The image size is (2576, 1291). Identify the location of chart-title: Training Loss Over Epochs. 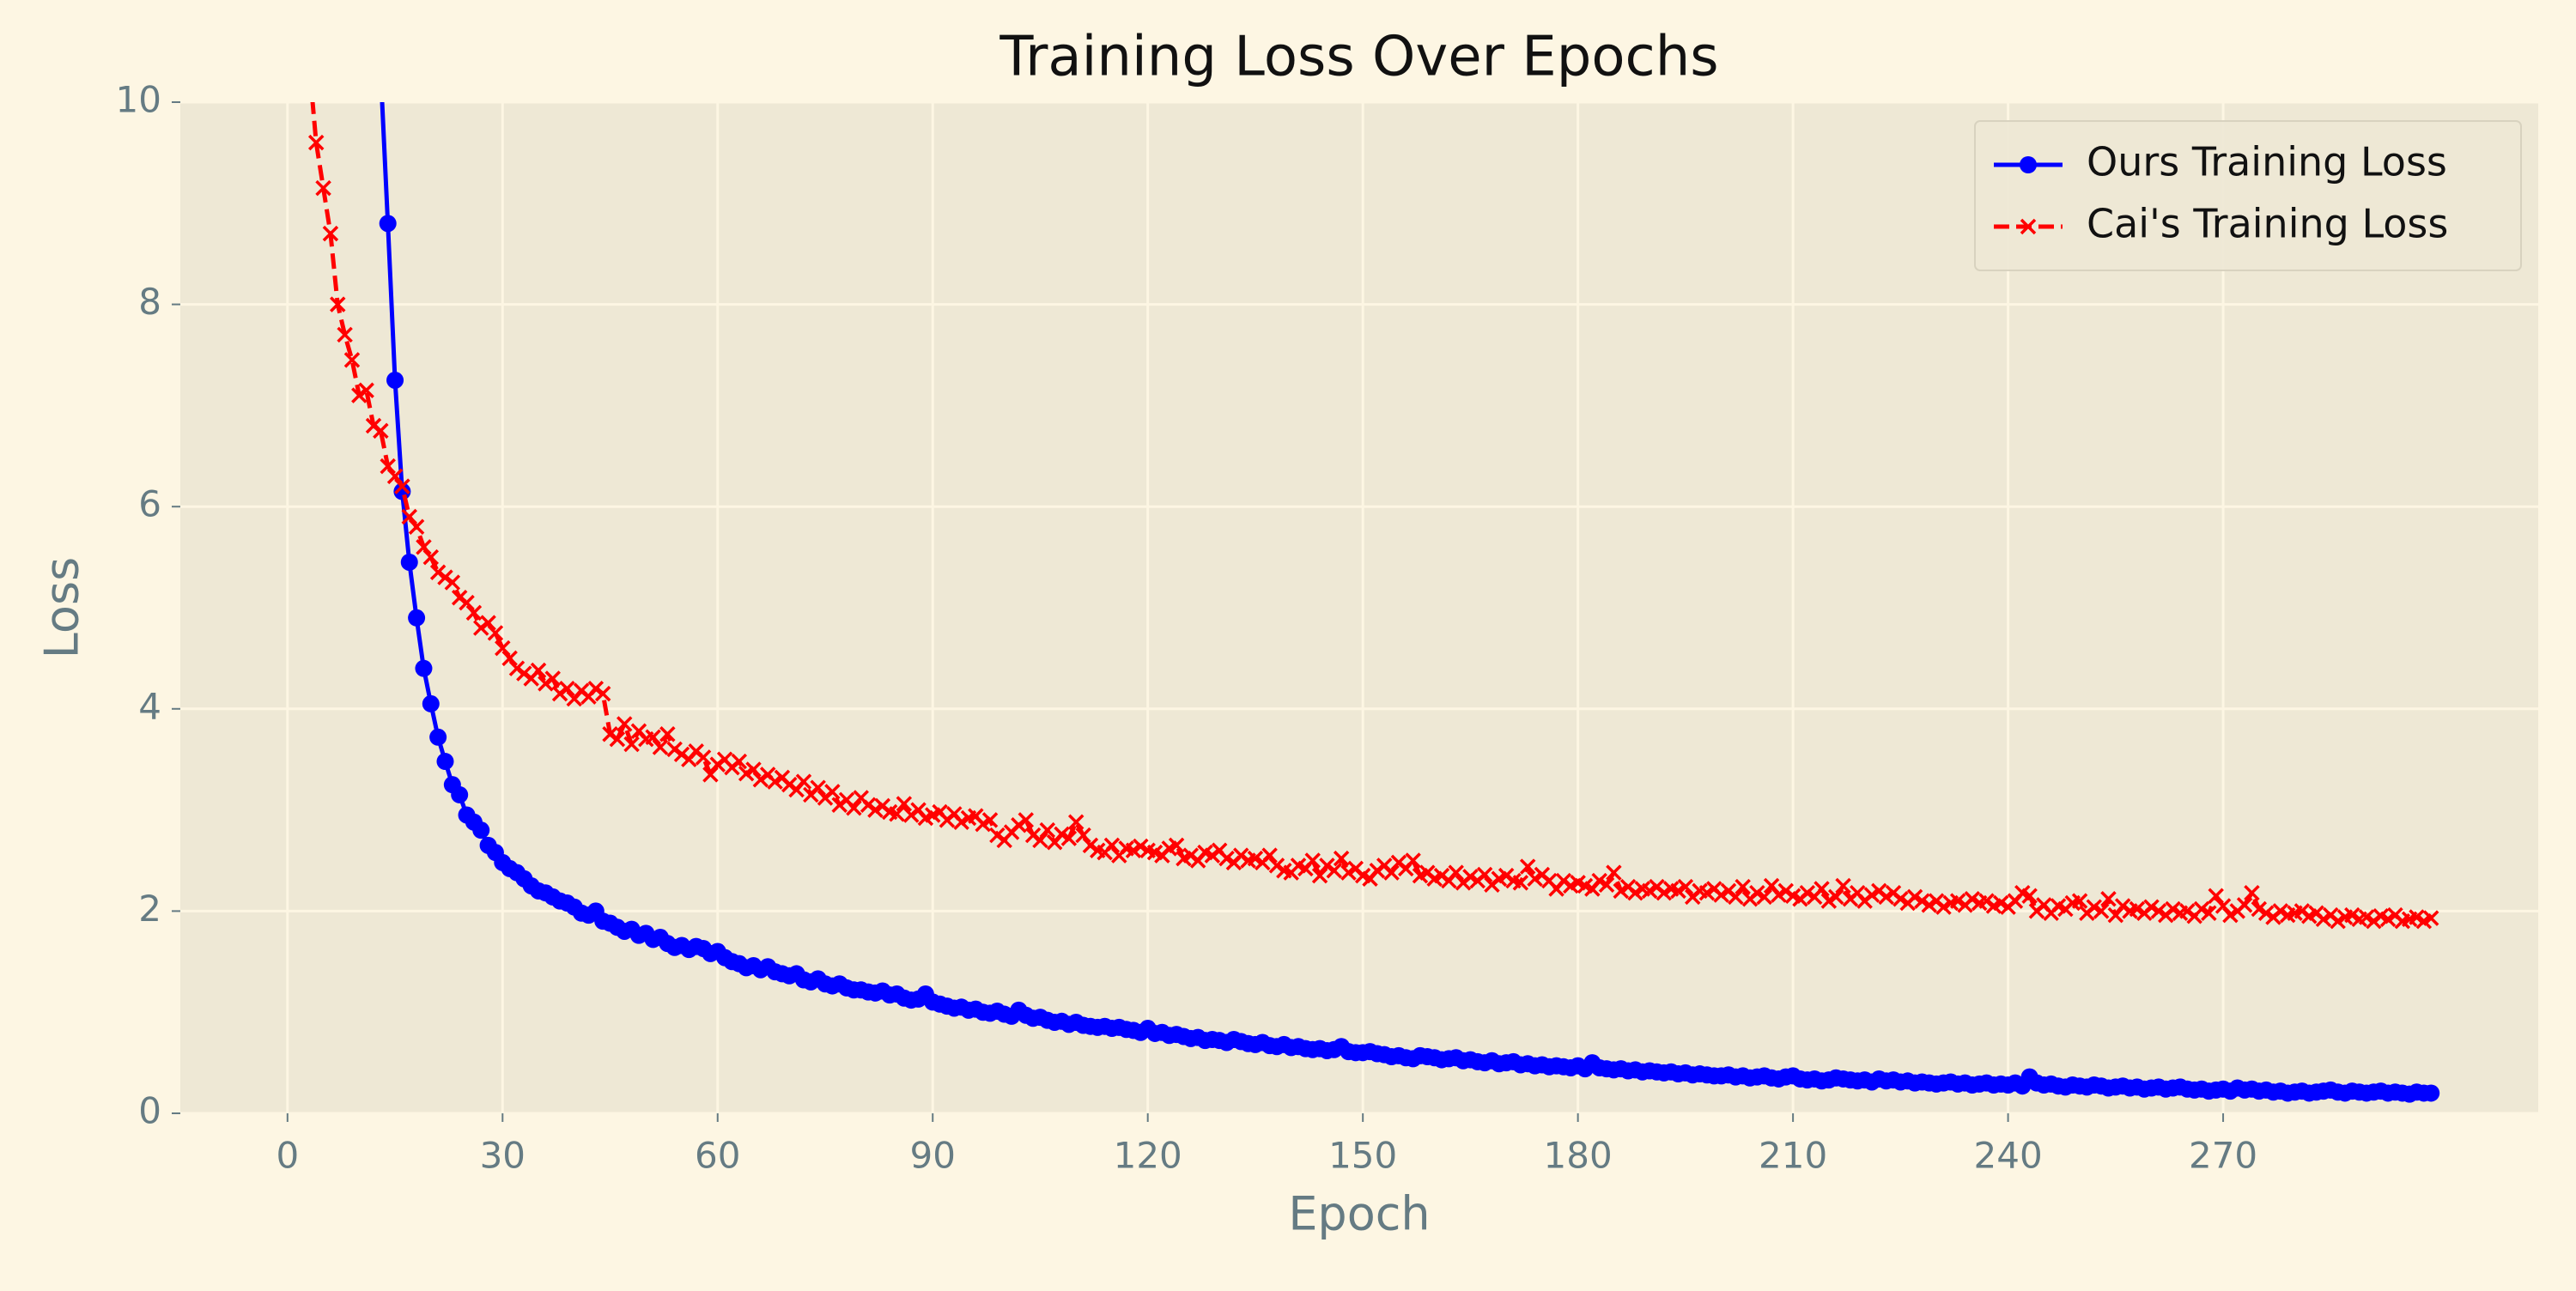
(1358, 58).